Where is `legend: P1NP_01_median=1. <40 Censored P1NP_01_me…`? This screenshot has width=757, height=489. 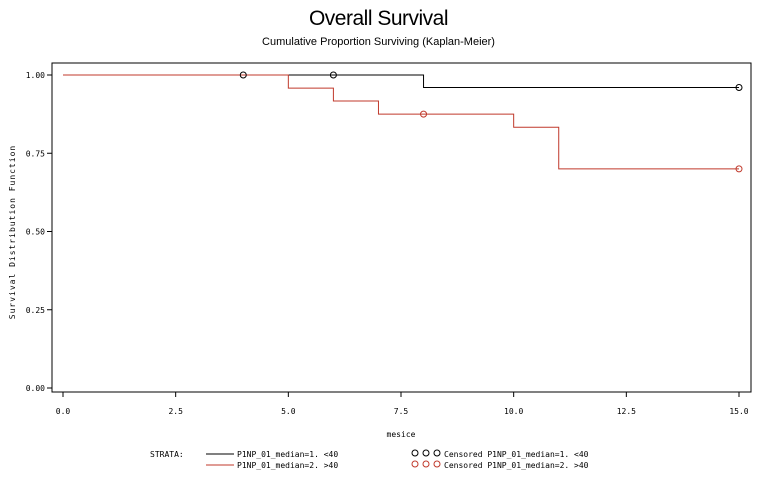 legend: P1NP_01_median=1. <40 Censored P1NP_01_me… is located at coordinates (397, 459).